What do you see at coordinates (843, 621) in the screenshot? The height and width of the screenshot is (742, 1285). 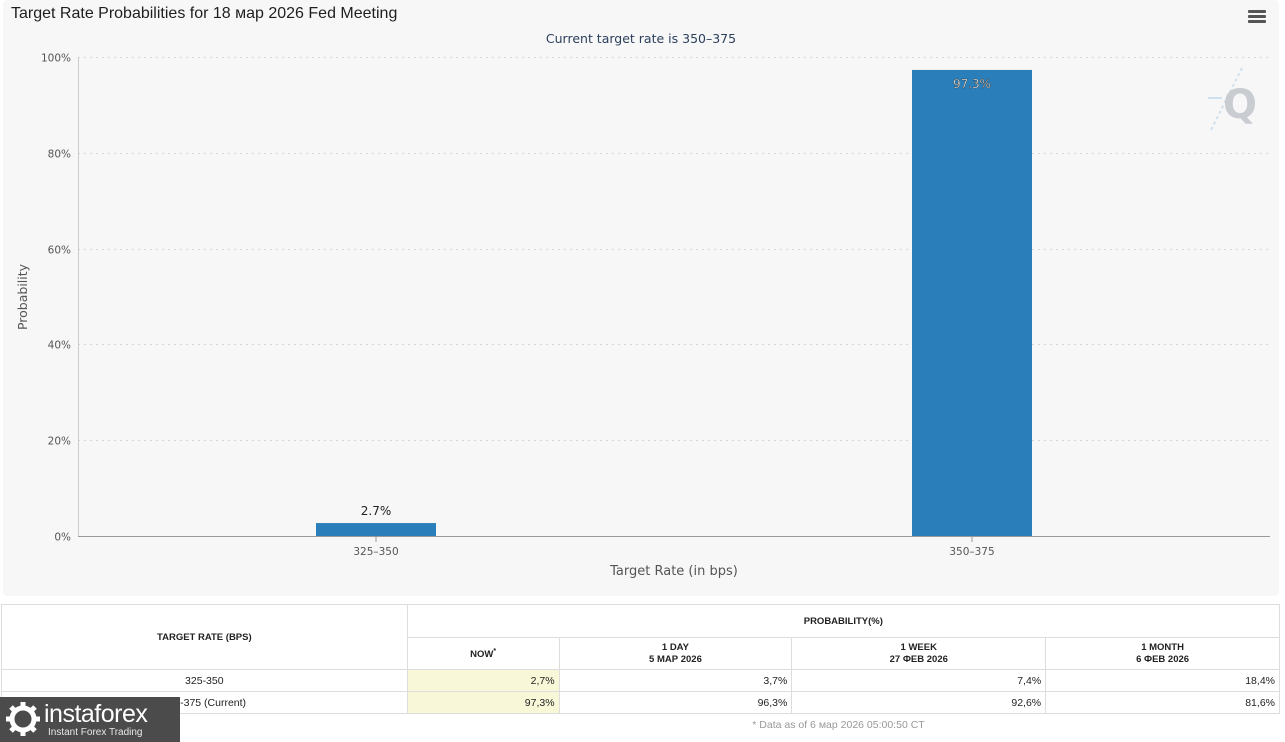 I see `header-probability: PROBABILITY(%)` at bounding box center [843, 621].